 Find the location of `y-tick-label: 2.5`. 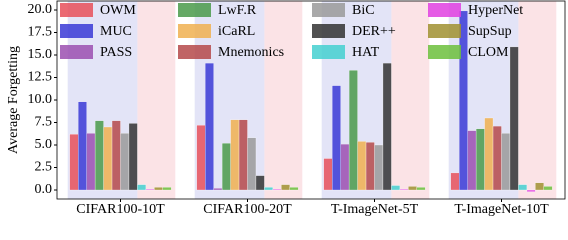

y-tick-label: 2.5 is located at coordinates (44, 167).